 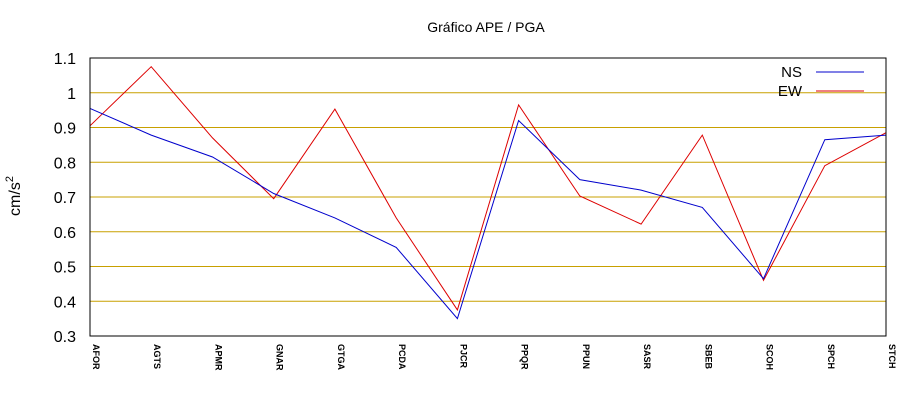 I want to click on x-tick-label: PCDA, so click(x=402, y=357).